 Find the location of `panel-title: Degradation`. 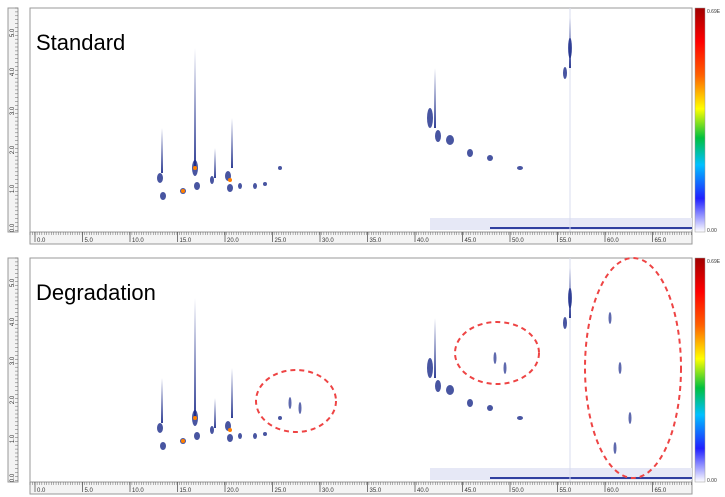

panel-title: Degradation is located at coordinates (96, 292).